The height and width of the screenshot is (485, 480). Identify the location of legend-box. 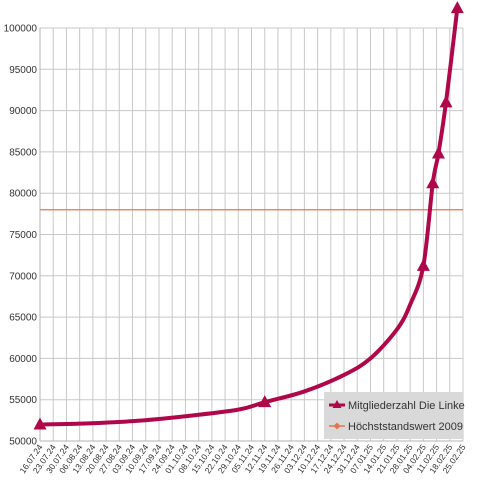
(393, 415).